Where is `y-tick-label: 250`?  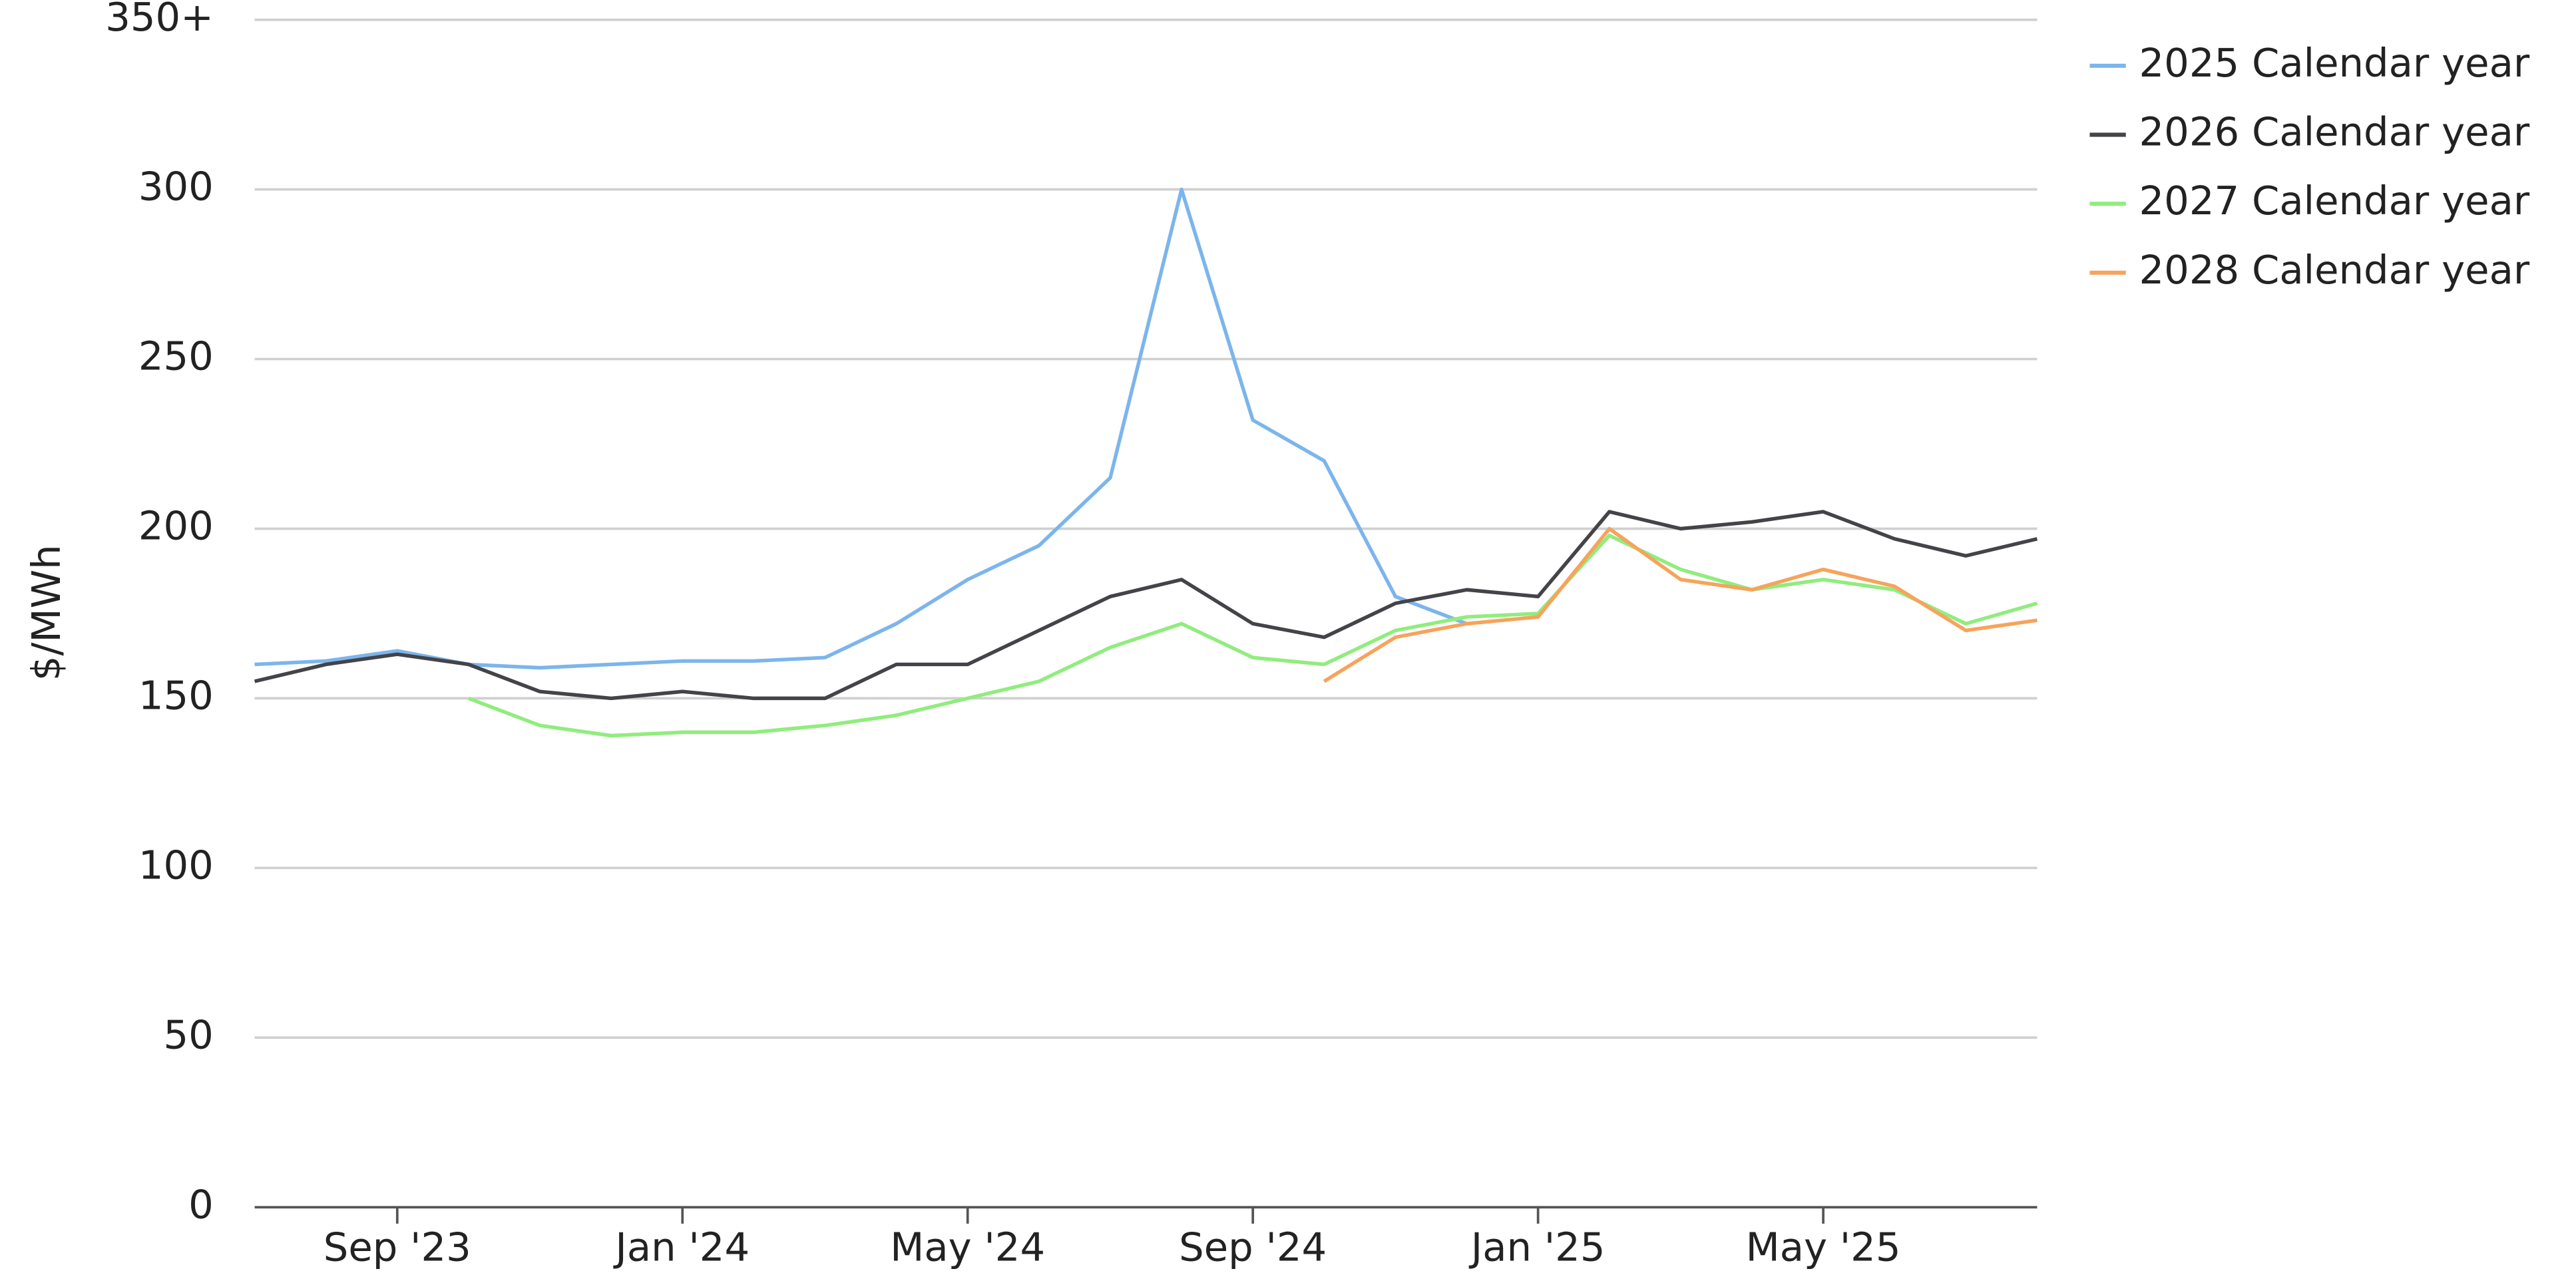 y-tick-label: 250 is located at coordinates (176, 356).